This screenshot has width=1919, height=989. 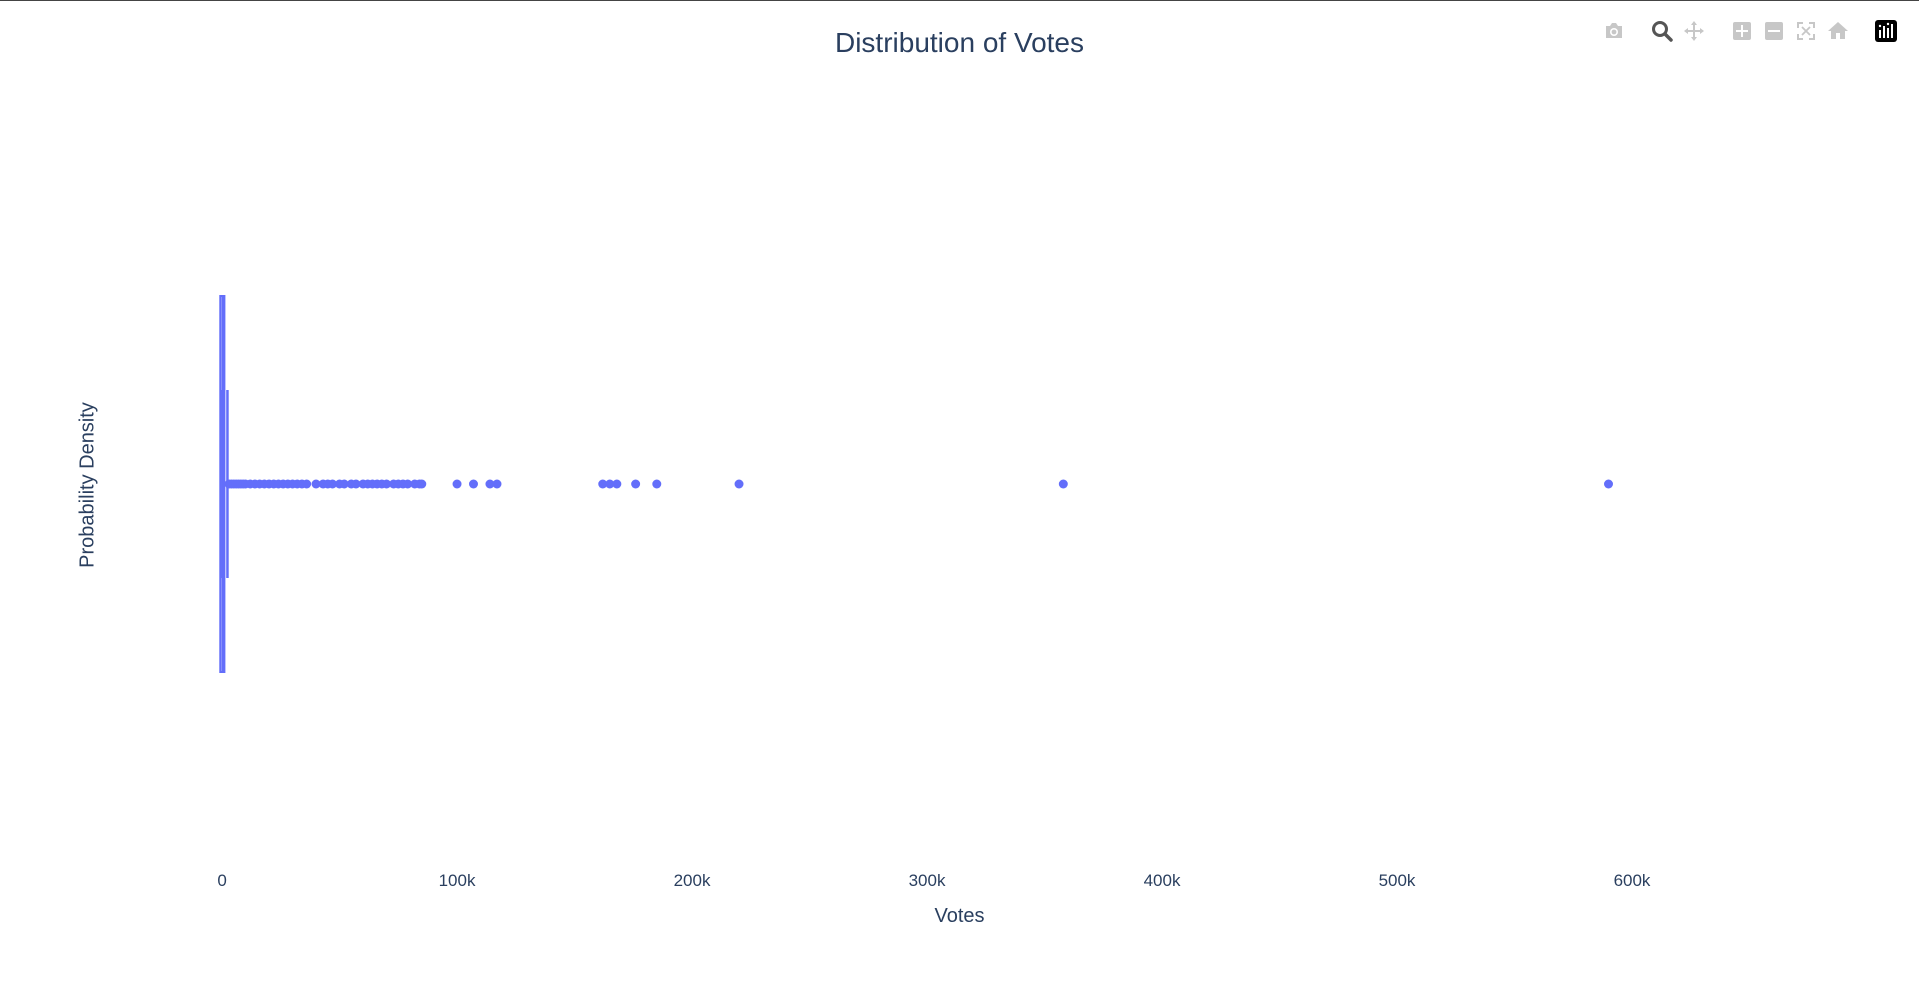 I want to click on zoom-out-button, so click(x=1774, y=31).